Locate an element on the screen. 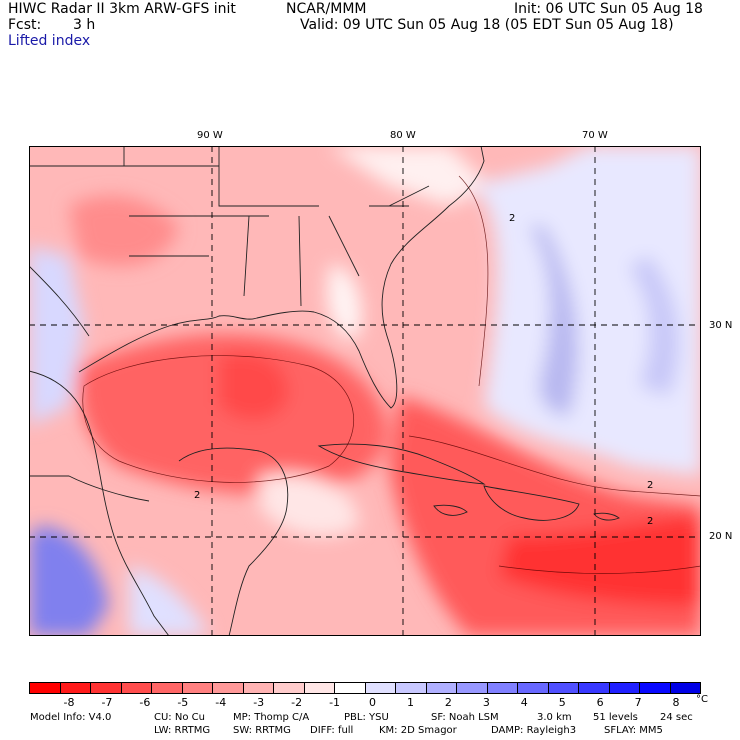  field-positive-atlantic is located at coordinates (585, 311).